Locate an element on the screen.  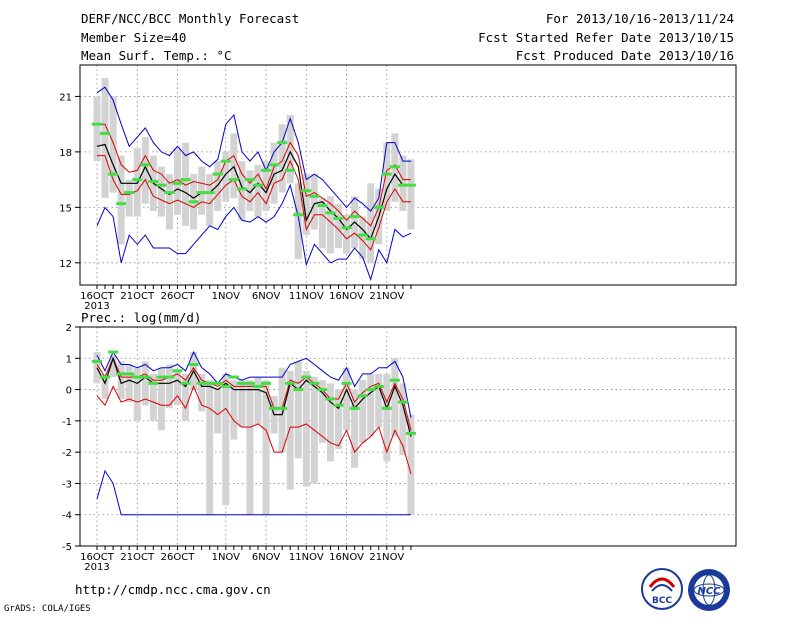
temp-variable-label: Mean Surf. Temp.: °C is located at coordinates (156, 55).